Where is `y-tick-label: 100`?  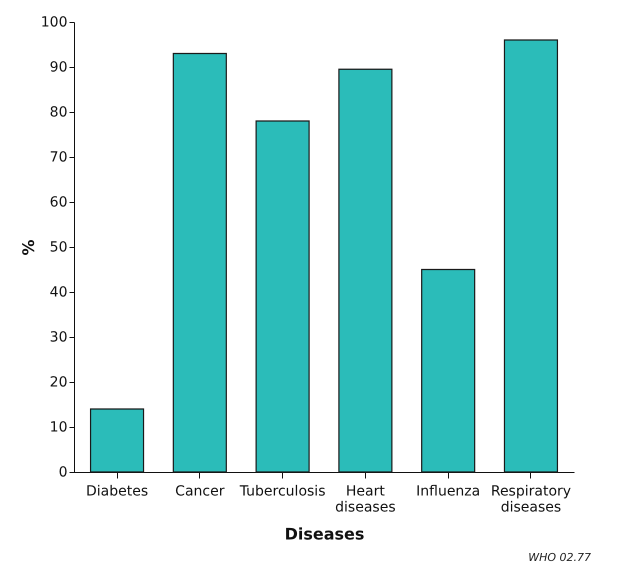 y-tick-label: 100 is located at coordinates (54, 22).